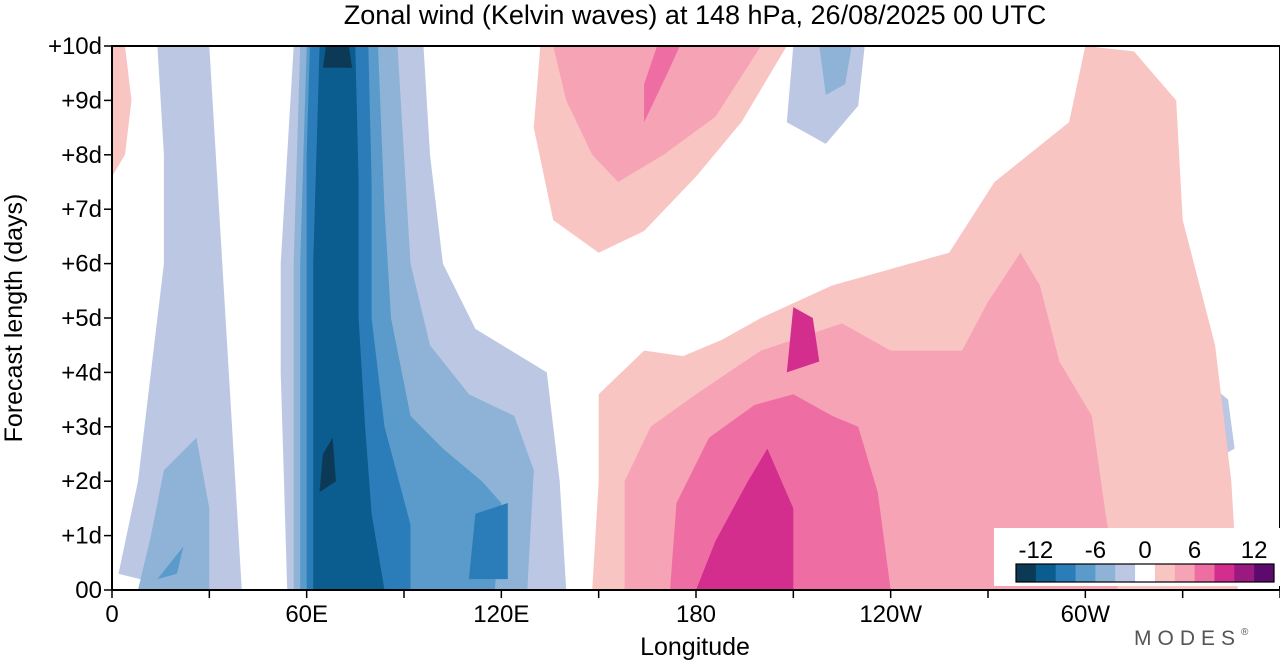  Describe the element at coordinates (306, 614) in the screenshot. I see `x-tick-label: 60E` at that location.